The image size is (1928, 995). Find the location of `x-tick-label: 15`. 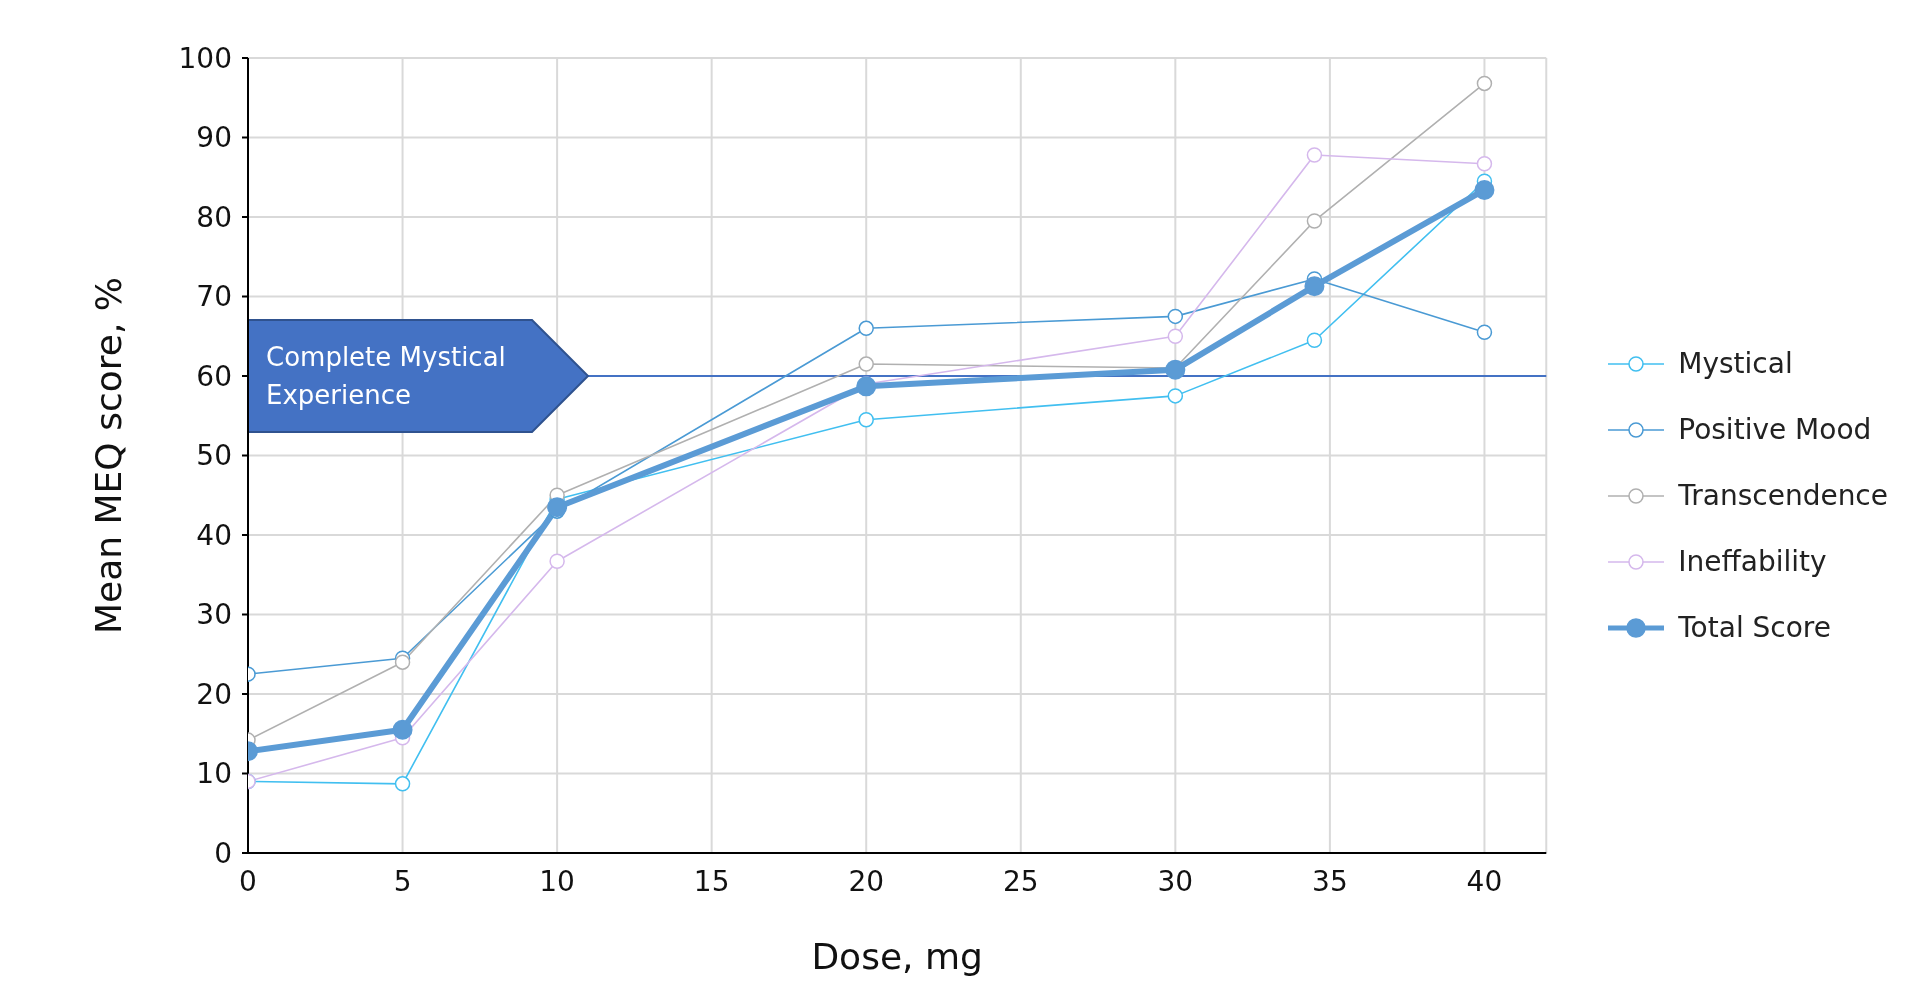

x-tick-label: 15 is located at coordinates (711, 881).